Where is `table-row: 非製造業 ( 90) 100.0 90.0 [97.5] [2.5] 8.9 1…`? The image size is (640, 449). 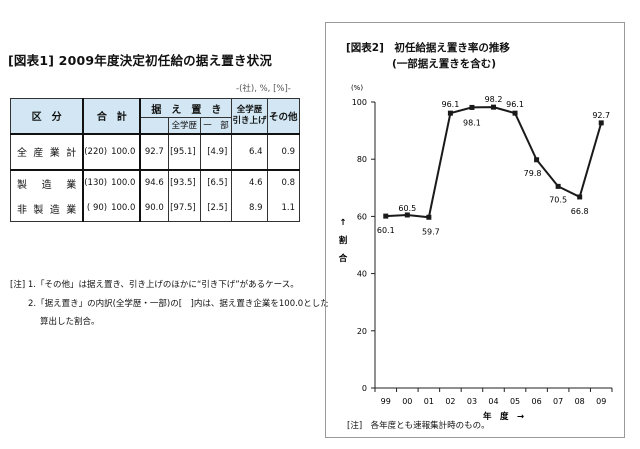
table-row: 非製造業 ( 90) 100.0 90.0 [97.5] [2.5] 8.9 1… is located at coordinates (155, 208).